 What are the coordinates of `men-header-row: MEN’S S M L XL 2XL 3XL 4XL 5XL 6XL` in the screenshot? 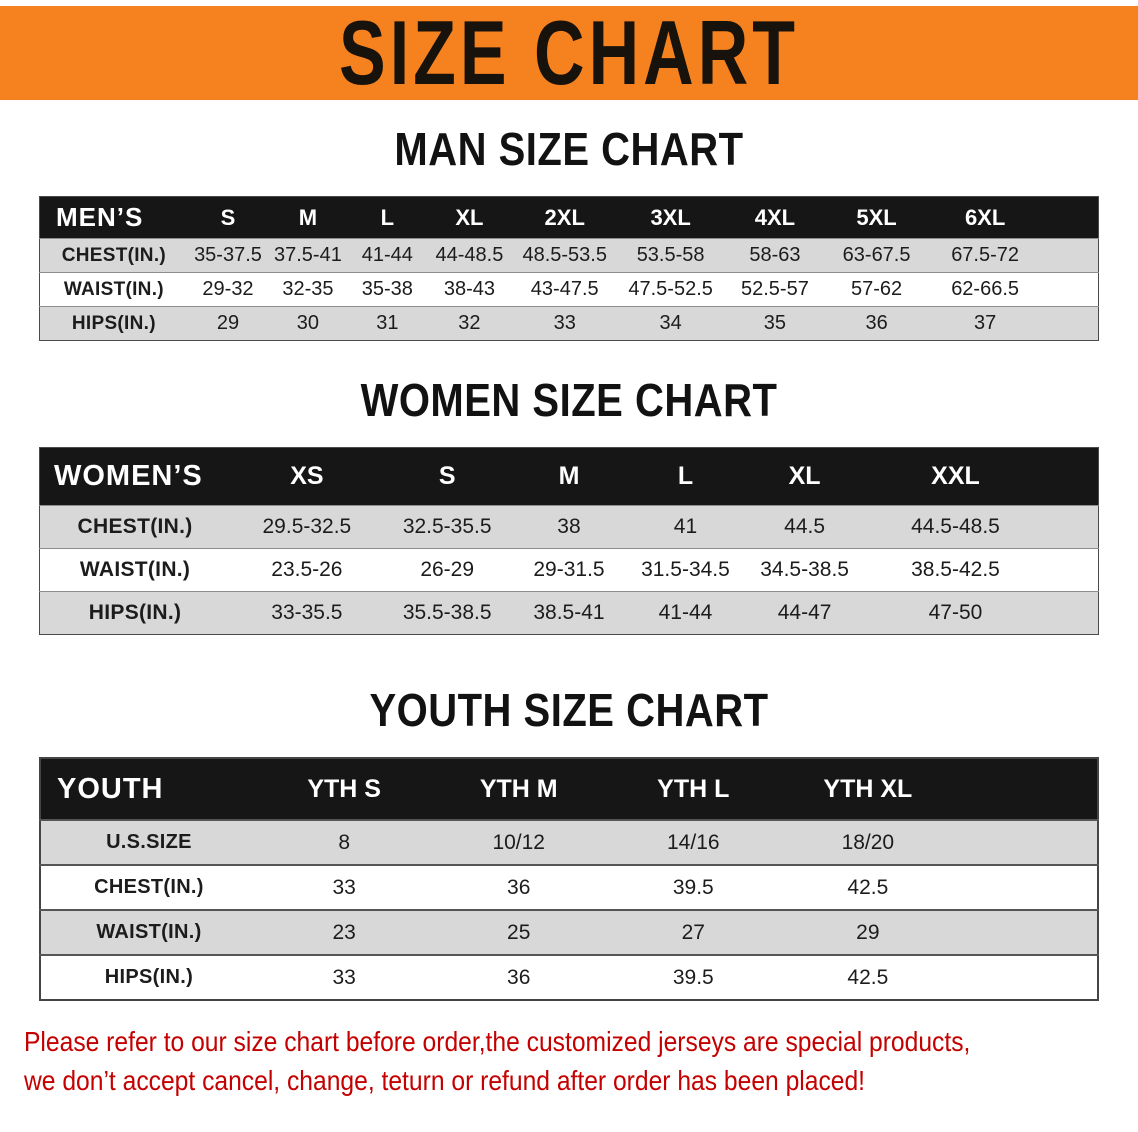 It's located at (569, 217).